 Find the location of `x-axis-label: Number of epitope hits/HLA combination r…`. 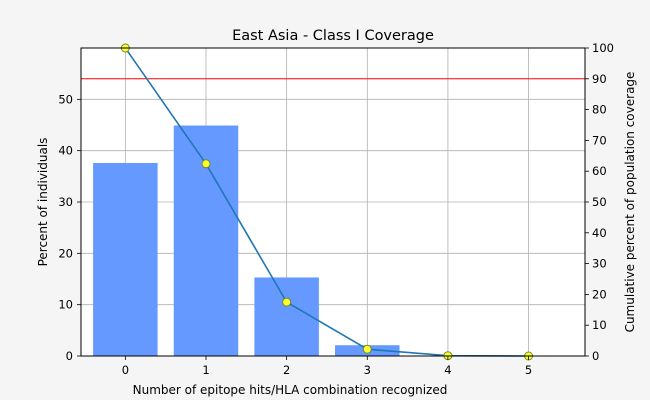

x-axis-label: Number of epitope hits/HLA combination r… is located at coordinates (290, 390).